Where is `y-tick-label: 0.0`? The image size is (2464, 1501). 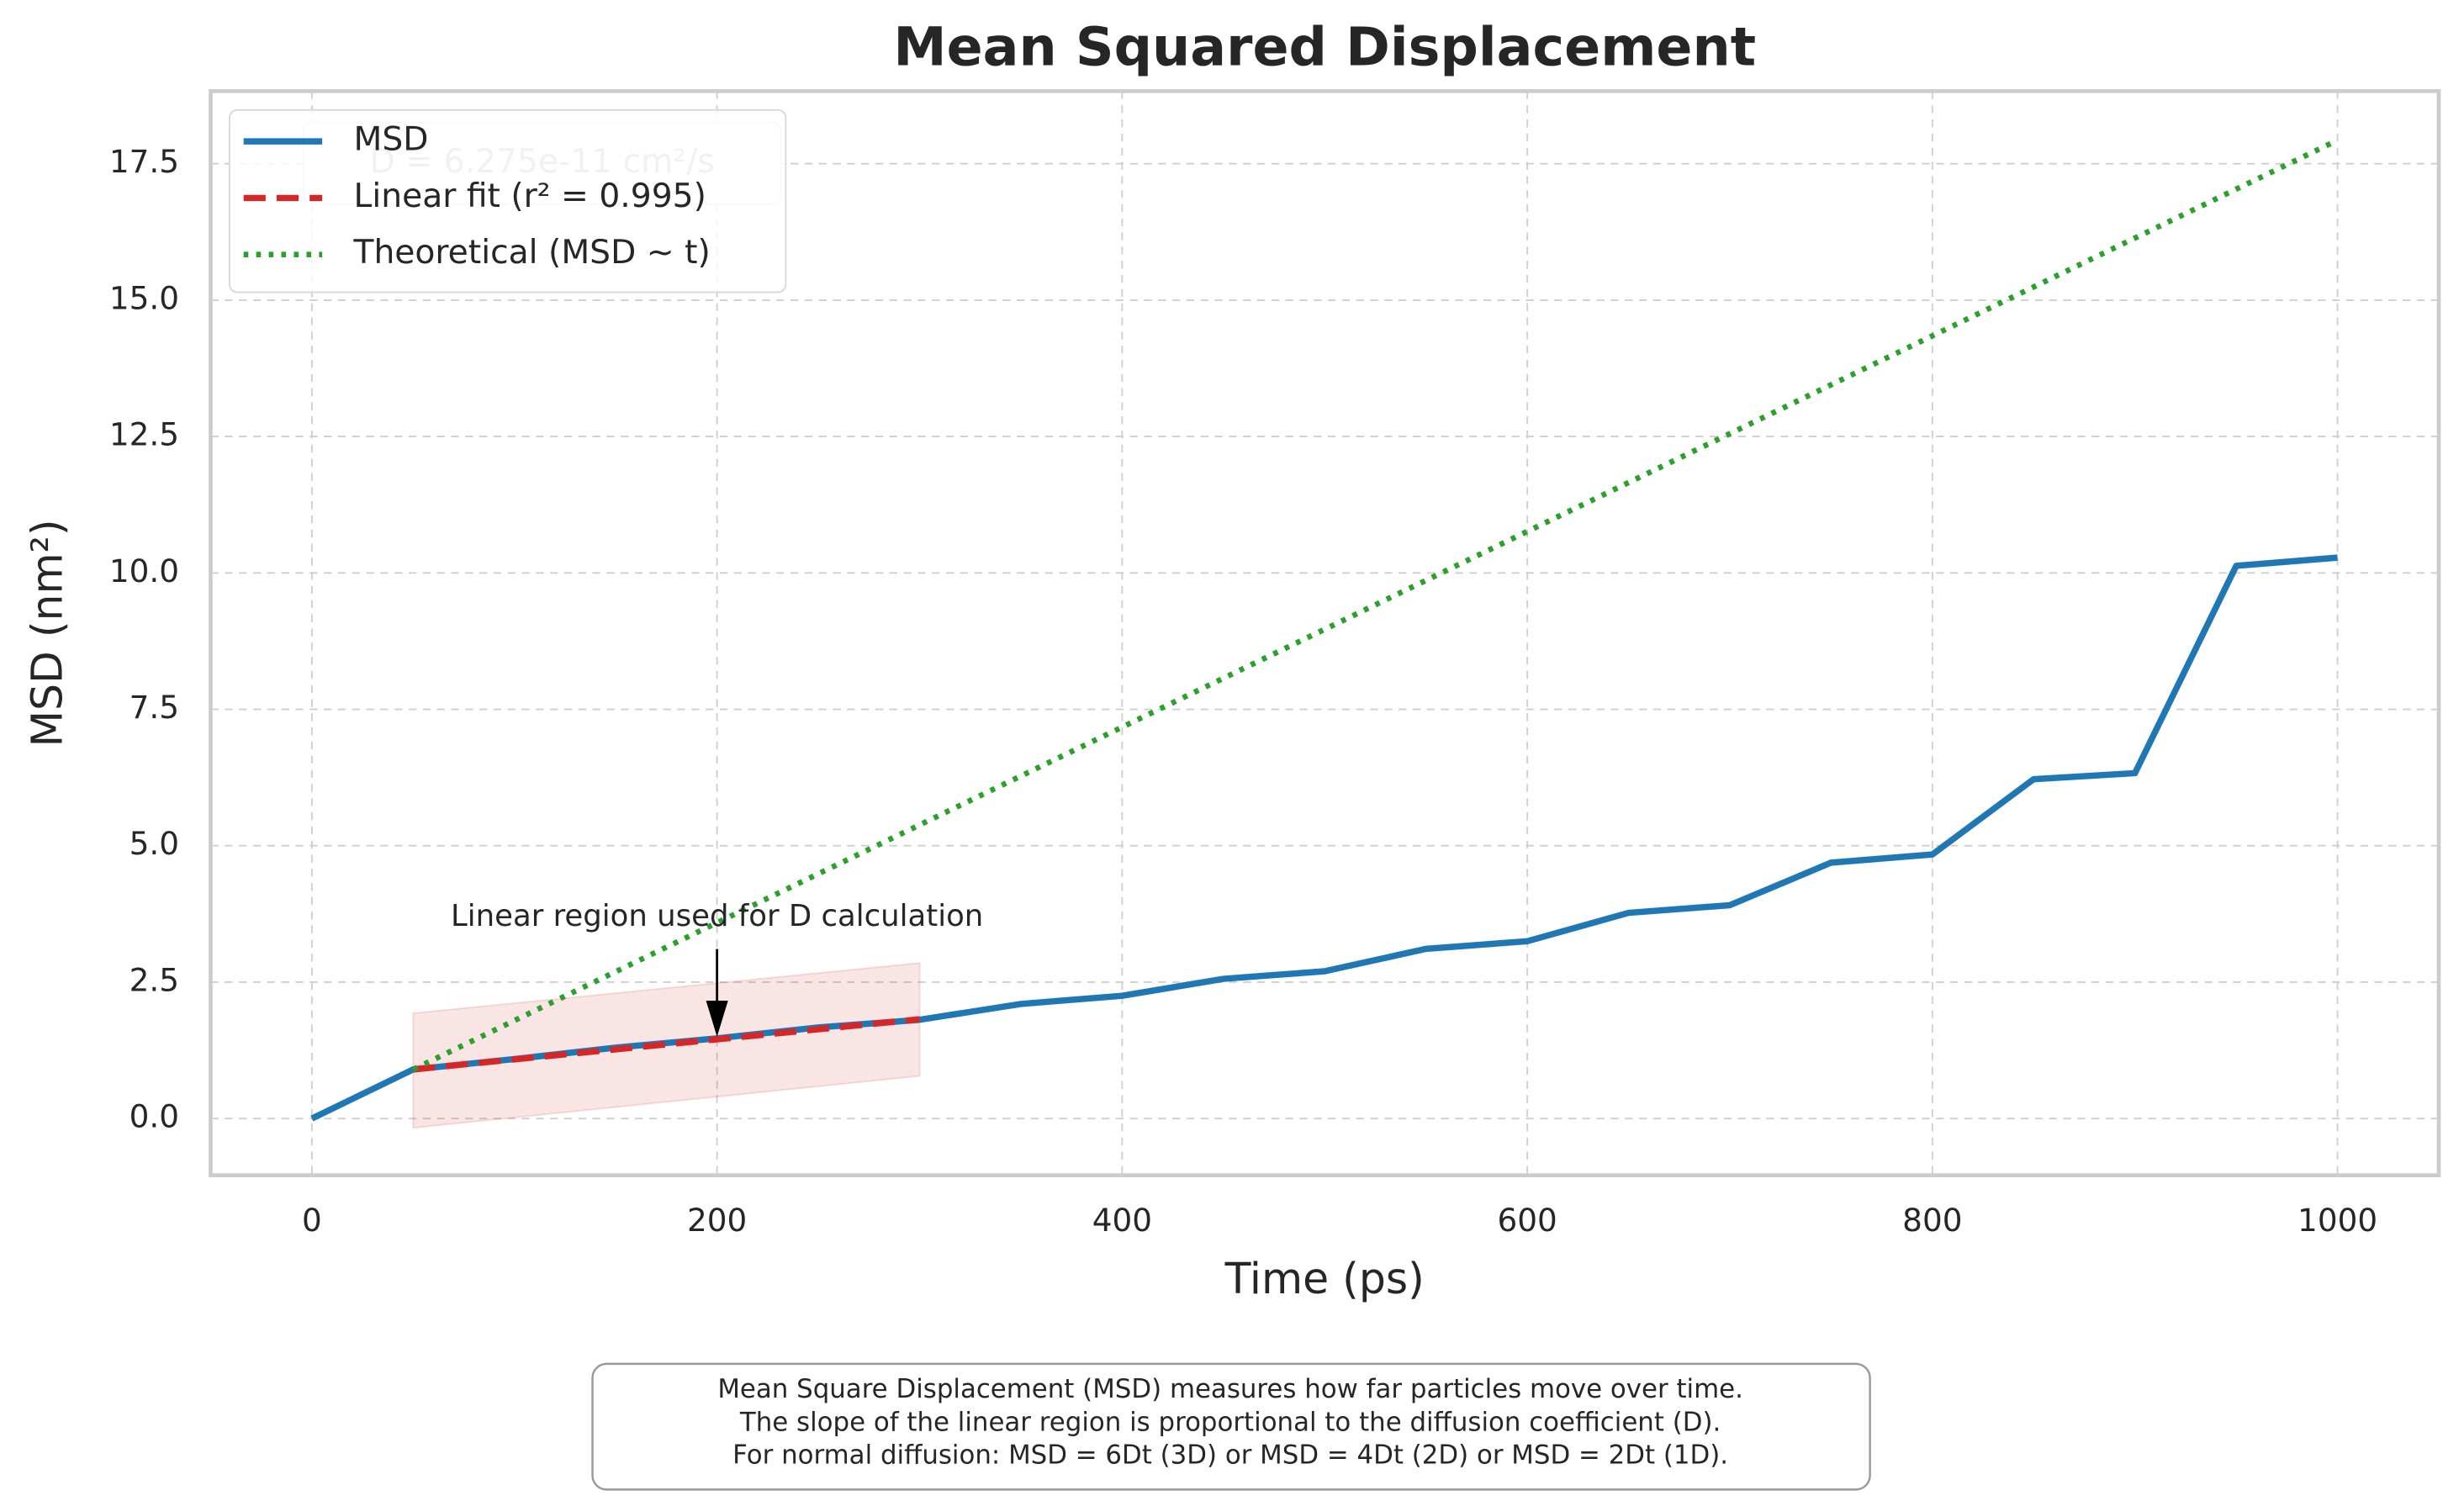 y-tick-label: 0.0 is located at coordinates (154, 1117).